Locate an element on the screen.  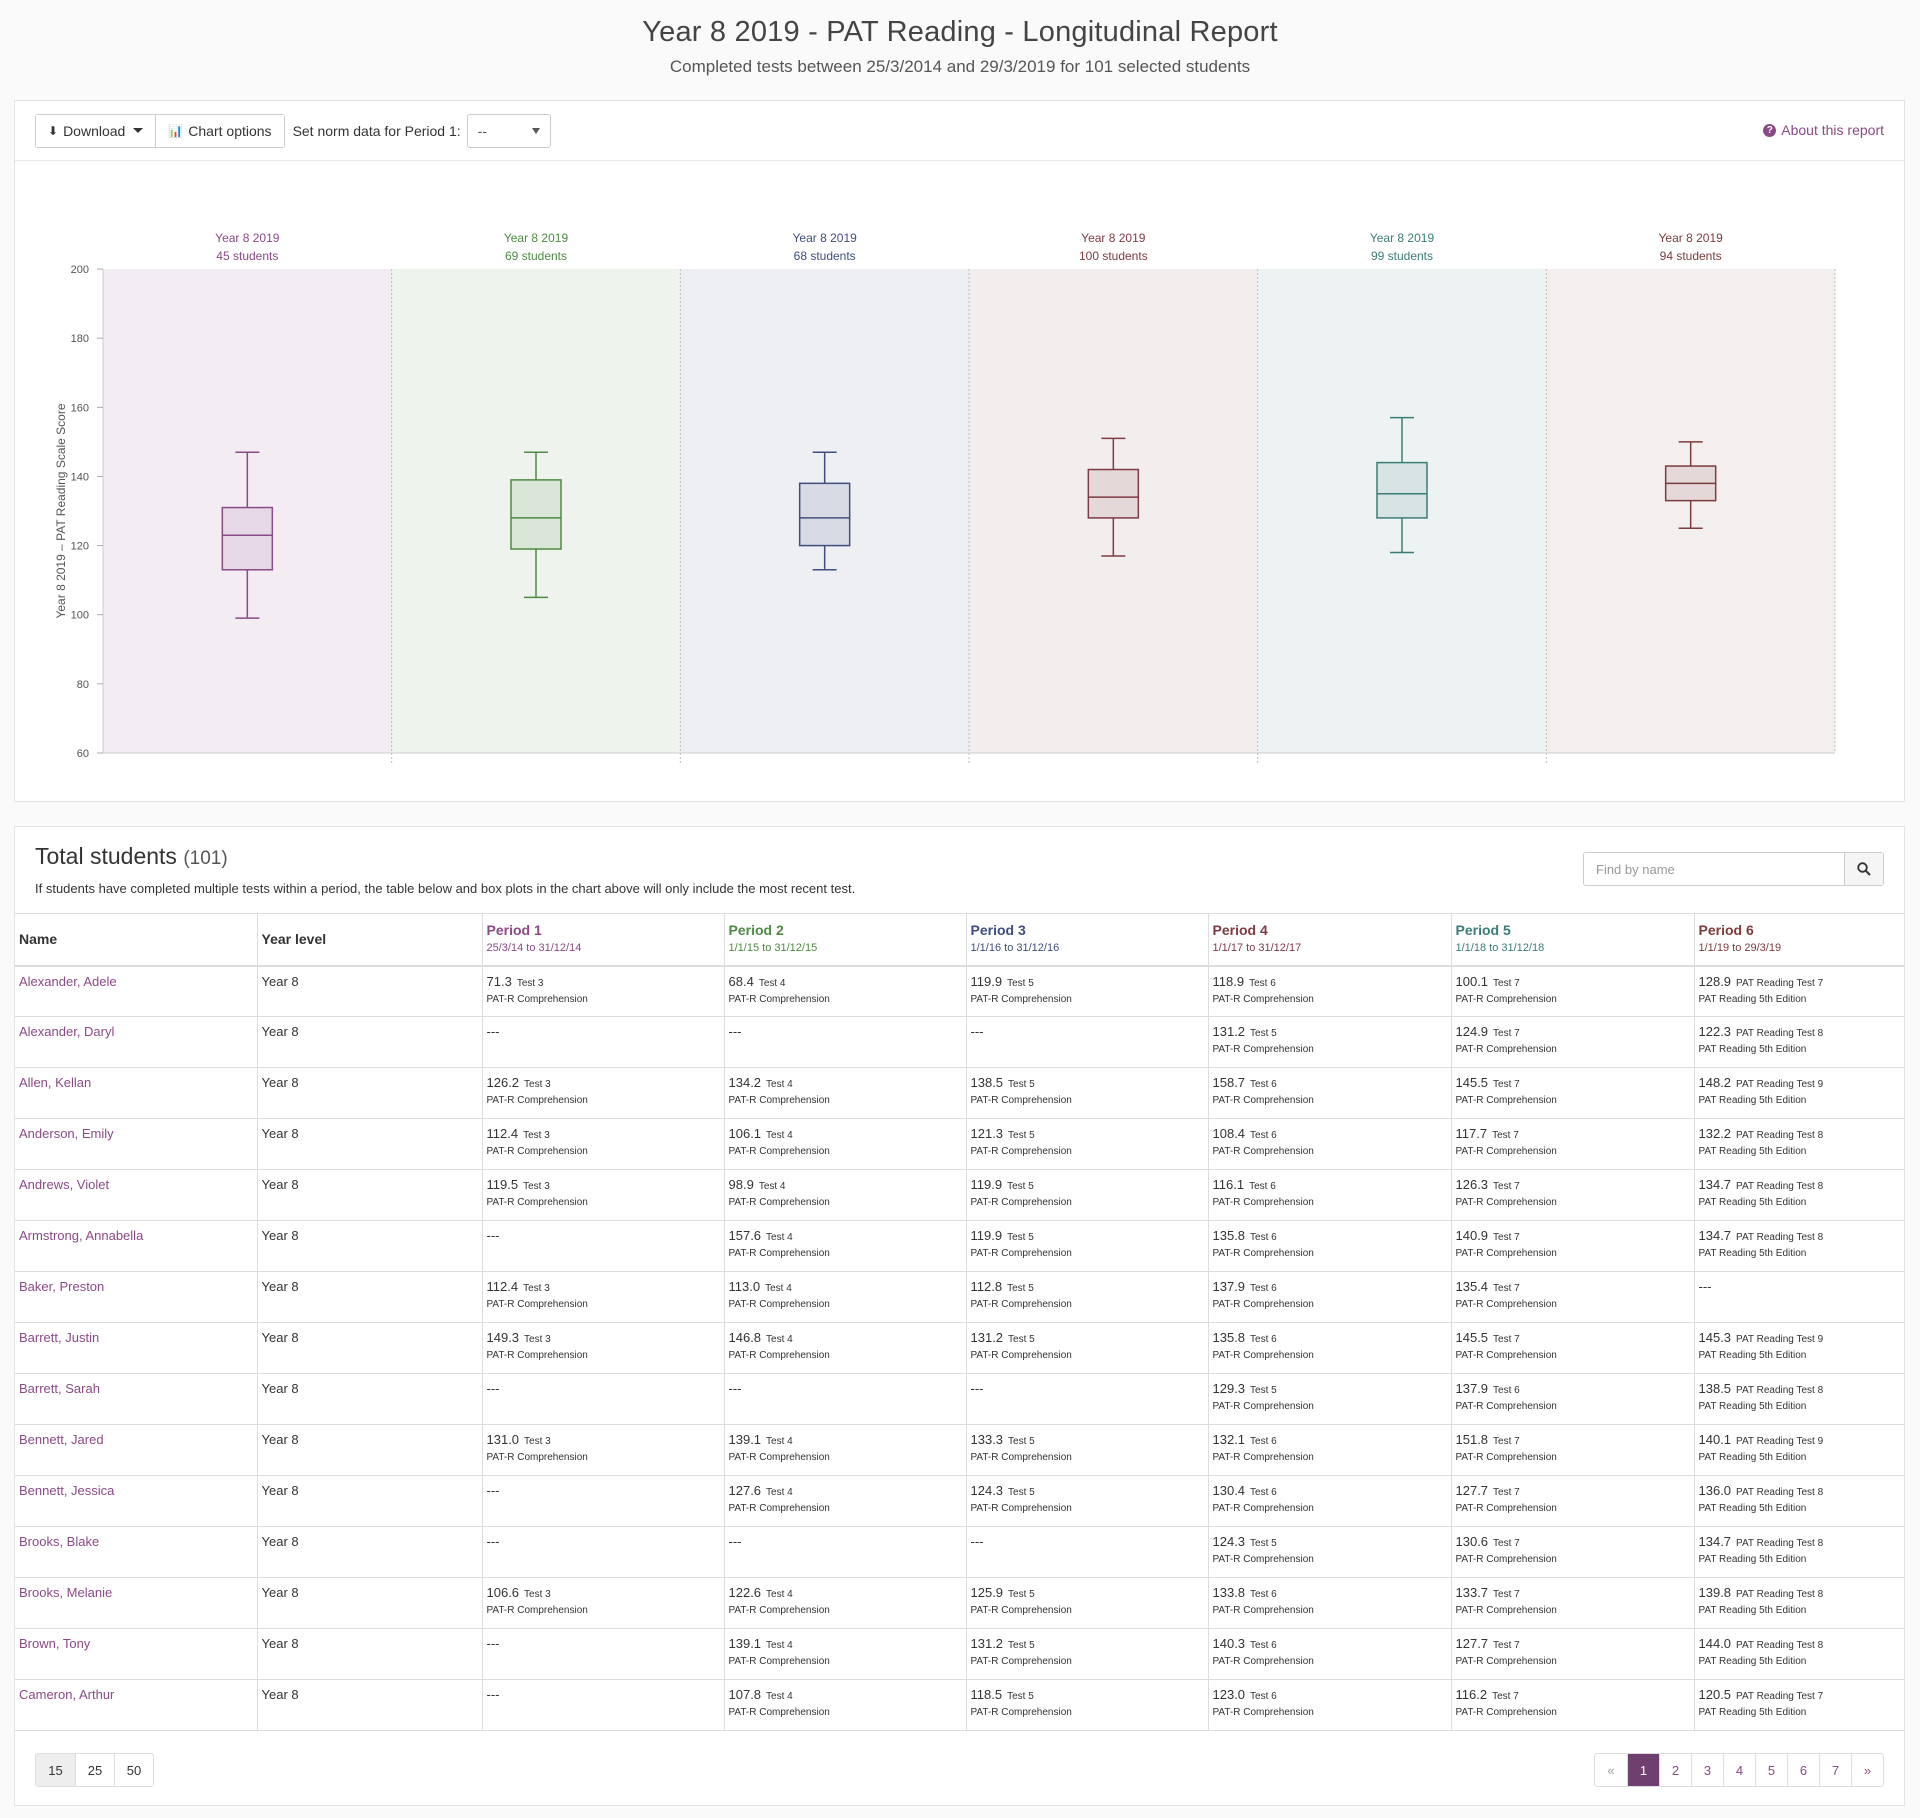
page-next: » is located at coordinates (1867, 1770).